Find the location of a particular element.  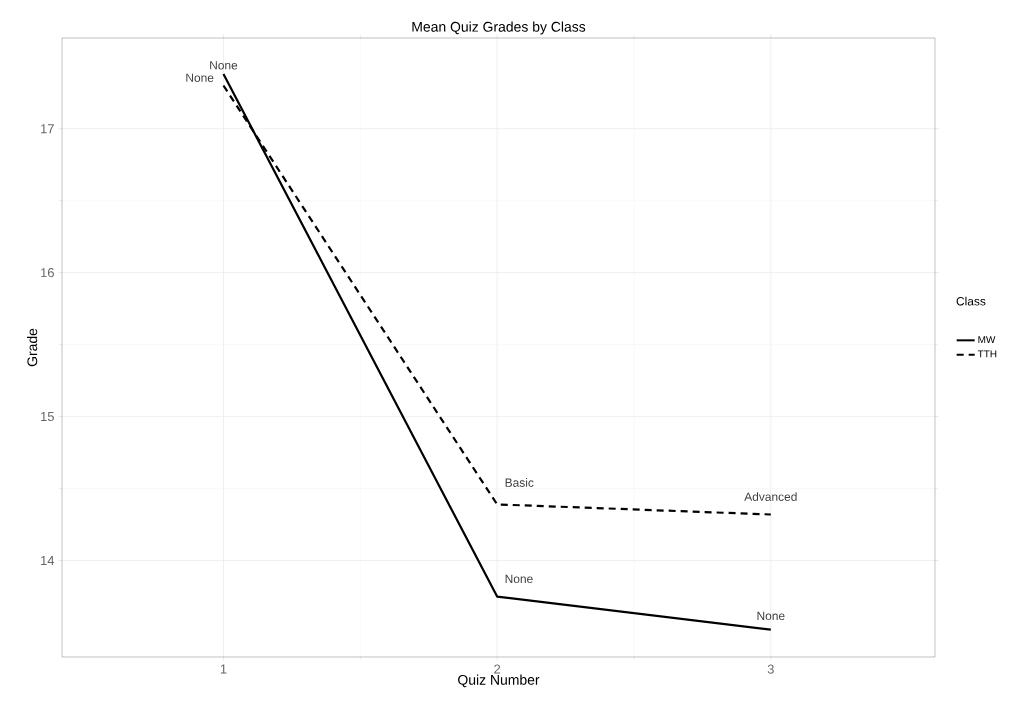

legend-label: TTH is located at coordinates (987, 354).